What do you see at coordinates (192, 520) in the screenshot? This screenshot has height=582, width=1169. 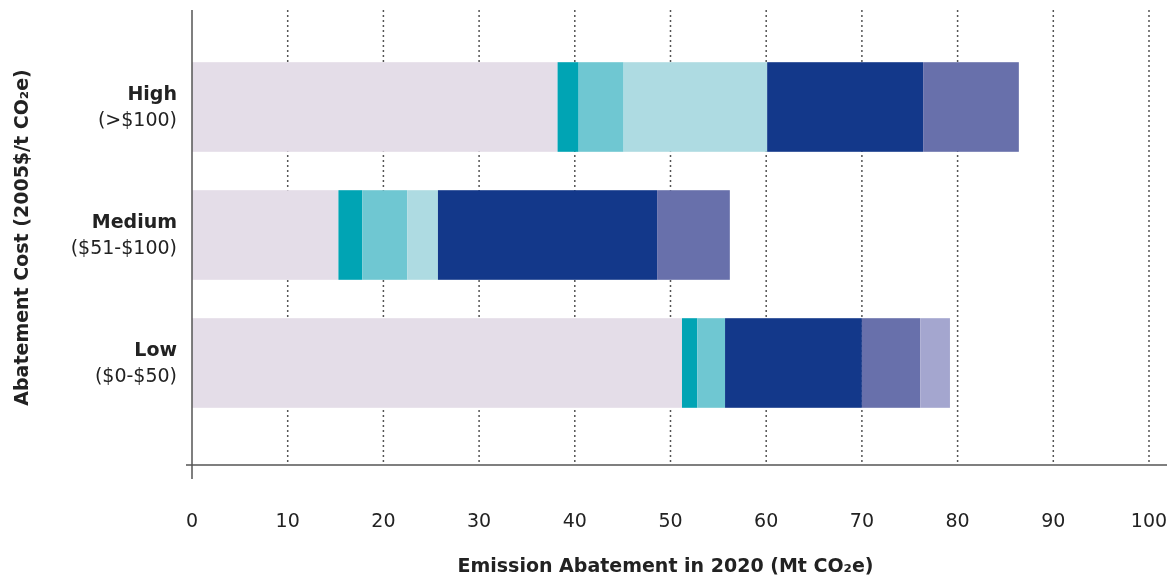 I see `x-tick-label: 0` at bounding box center [192, 520].